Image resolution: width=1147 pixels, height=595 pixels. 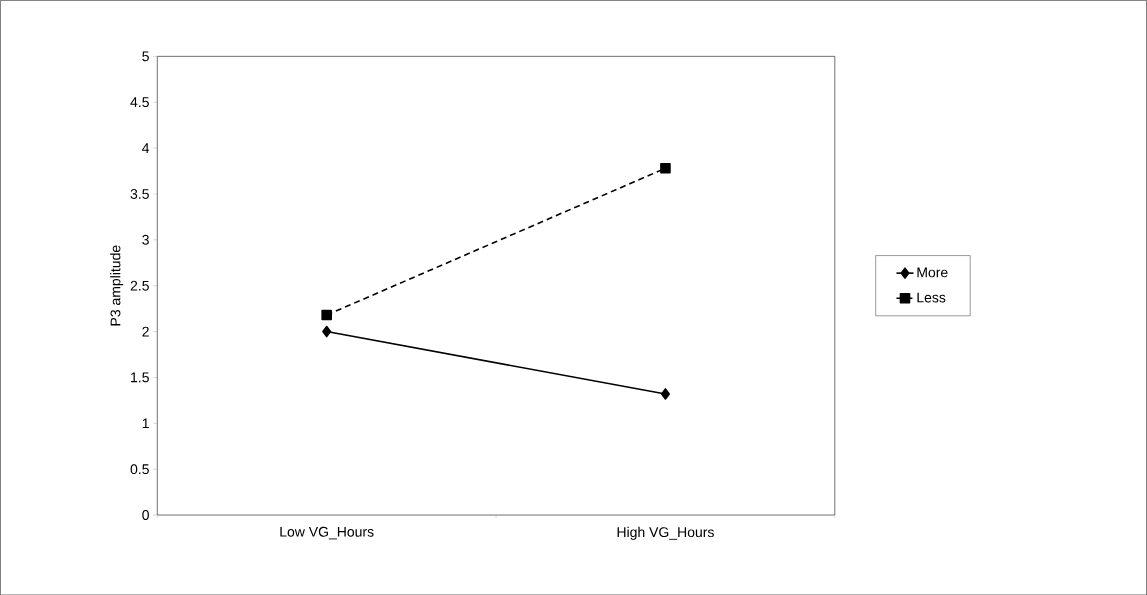 What do you see at coordinates (145, 423) in the screenshot?
I see `y-tick-label: 1` at bounding box center [145, 423].